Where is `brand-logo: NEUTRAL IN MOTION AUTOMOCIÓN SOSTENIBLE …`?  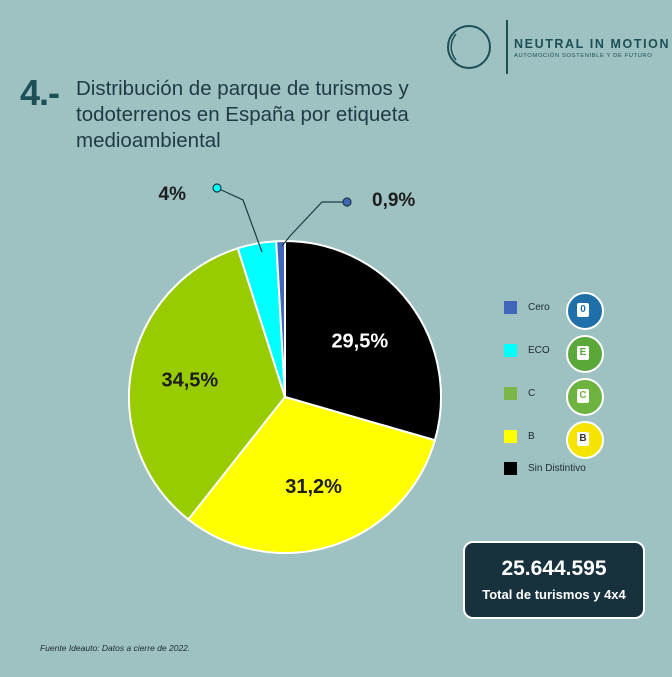 brand-logo: NEUTRAL IN MOTION AUTOMOCIÓN SOSTENIBLE … is located at coordinates (557, 48).